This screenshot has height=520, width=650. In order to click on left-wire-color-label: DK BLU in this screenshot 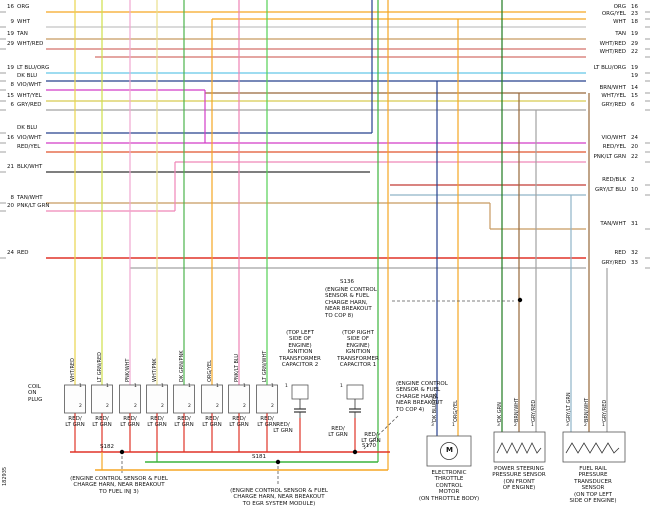, I will do `click(27, 128)`.